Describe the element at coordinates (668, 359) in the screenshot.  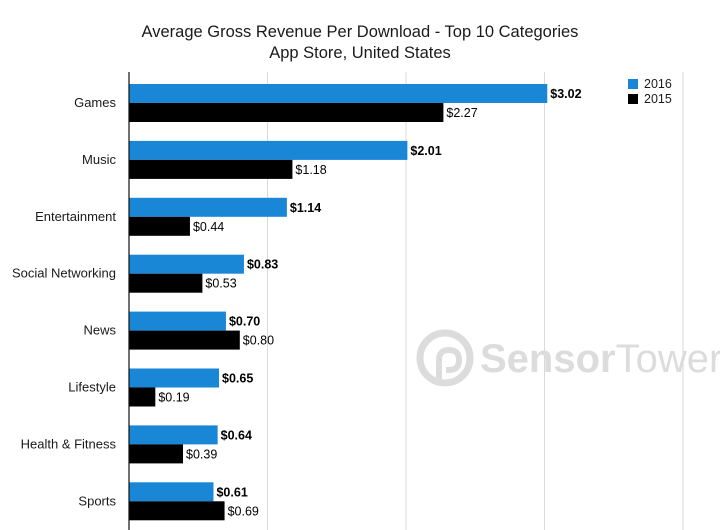
I see `watermark-text-tower: Tower` at that location.